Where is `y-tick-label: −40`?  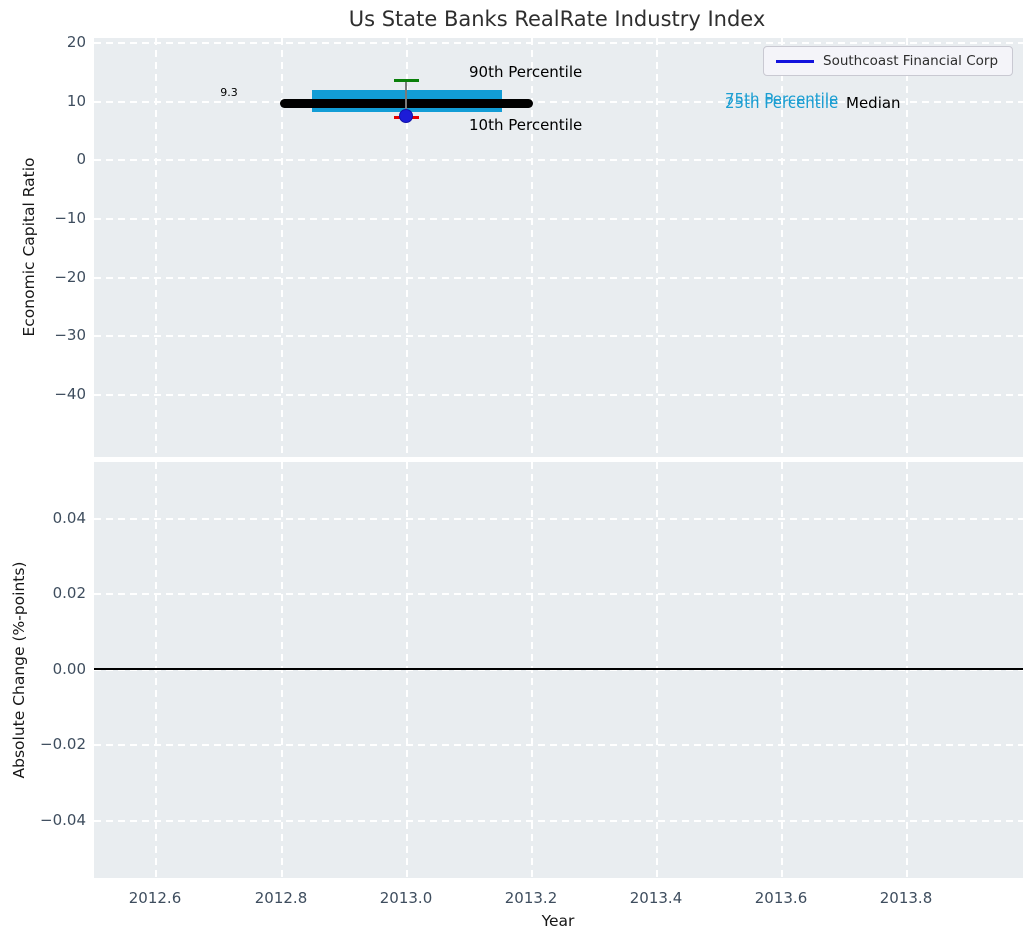
y-tick-label: −40 is located at coordinates (70, 394).